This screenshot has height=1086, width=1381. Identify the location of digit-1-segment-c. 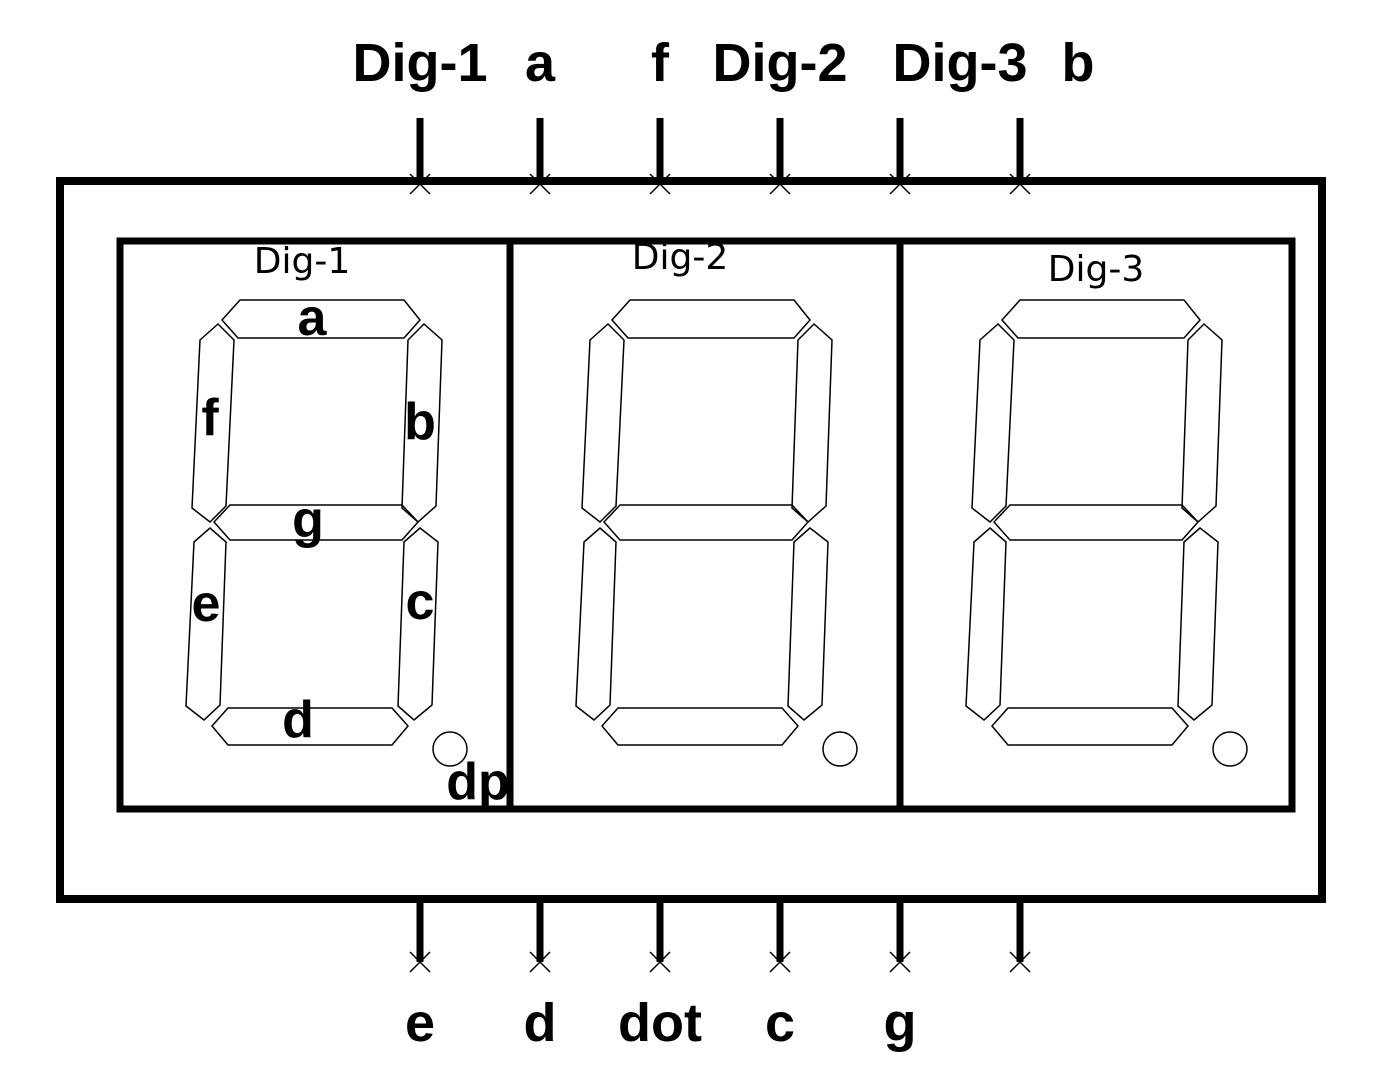
(418, 624).